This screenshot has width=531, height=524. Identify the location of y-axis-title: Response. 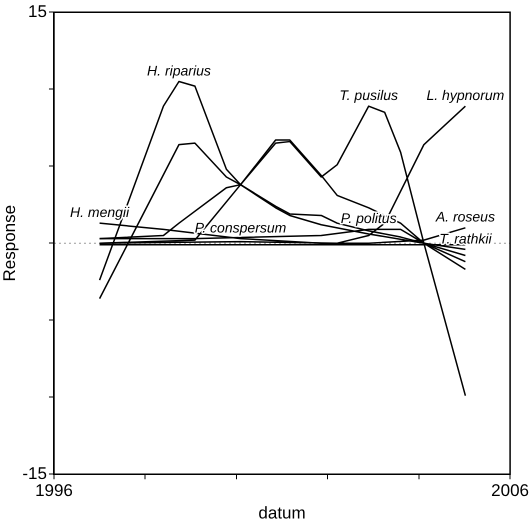
(9, 243).